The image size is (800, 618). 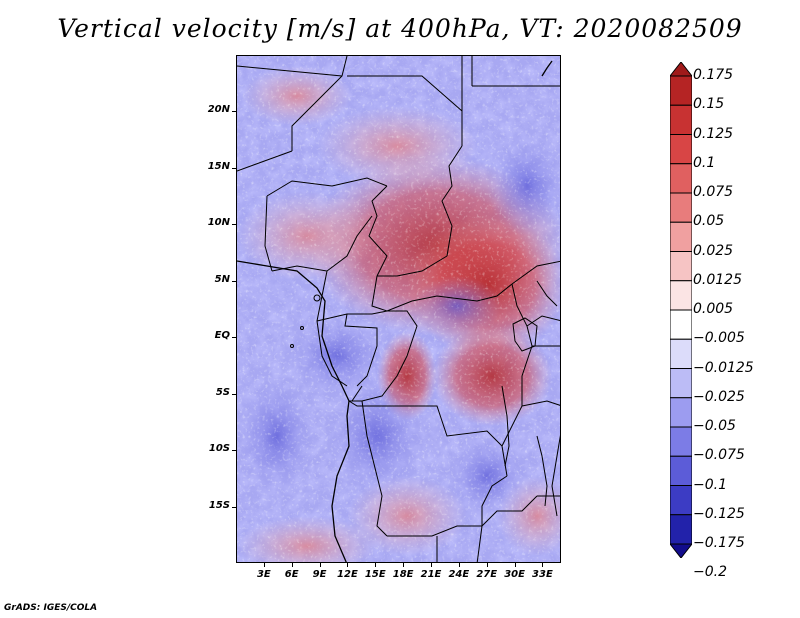 I want to click on lon-tick-label: 6E, so click(x=291, y=574).